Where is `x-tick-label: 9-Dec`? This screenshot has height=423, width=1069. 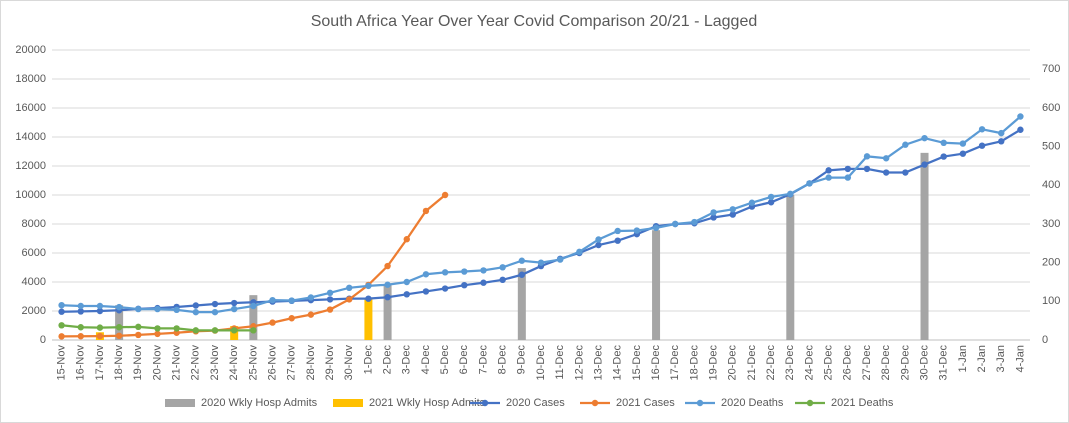
x-tick-label: 9-Dec is located at coordinates (522, 360).